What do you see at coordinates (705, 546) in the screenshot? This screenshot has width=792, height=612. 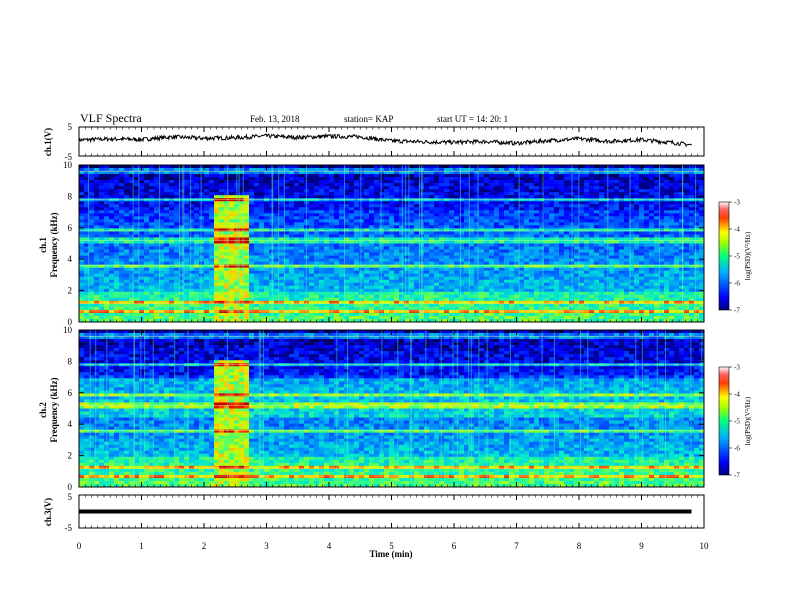 I see `xtick-label: 10` at bounding box center [705, 546].